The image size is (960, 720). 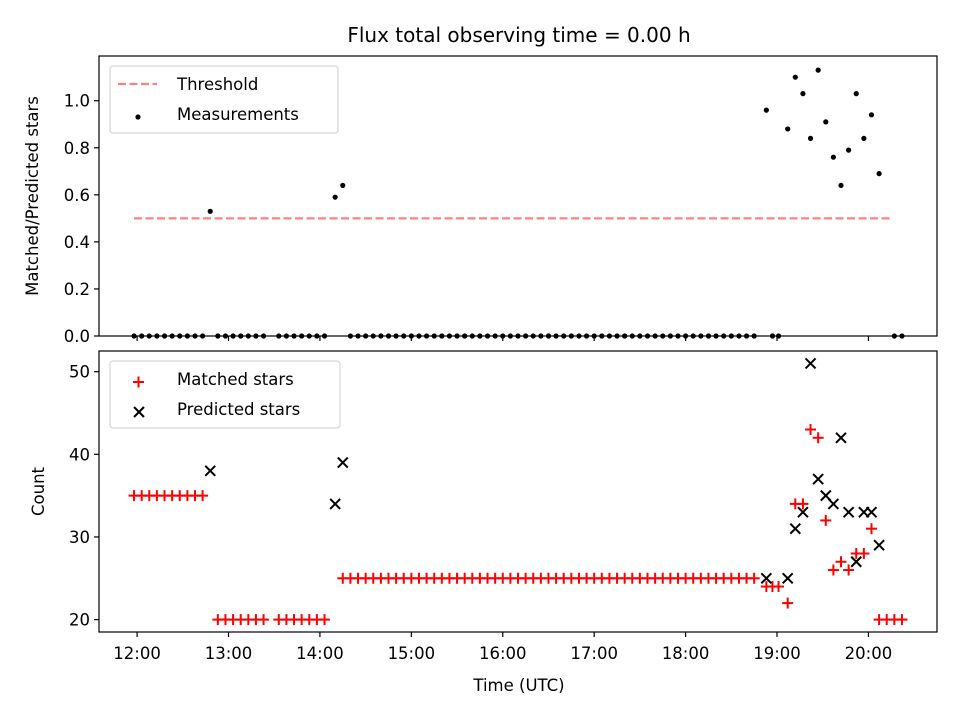 I want to click on x-tick-label: 13:00, so click(x=229, y=653).